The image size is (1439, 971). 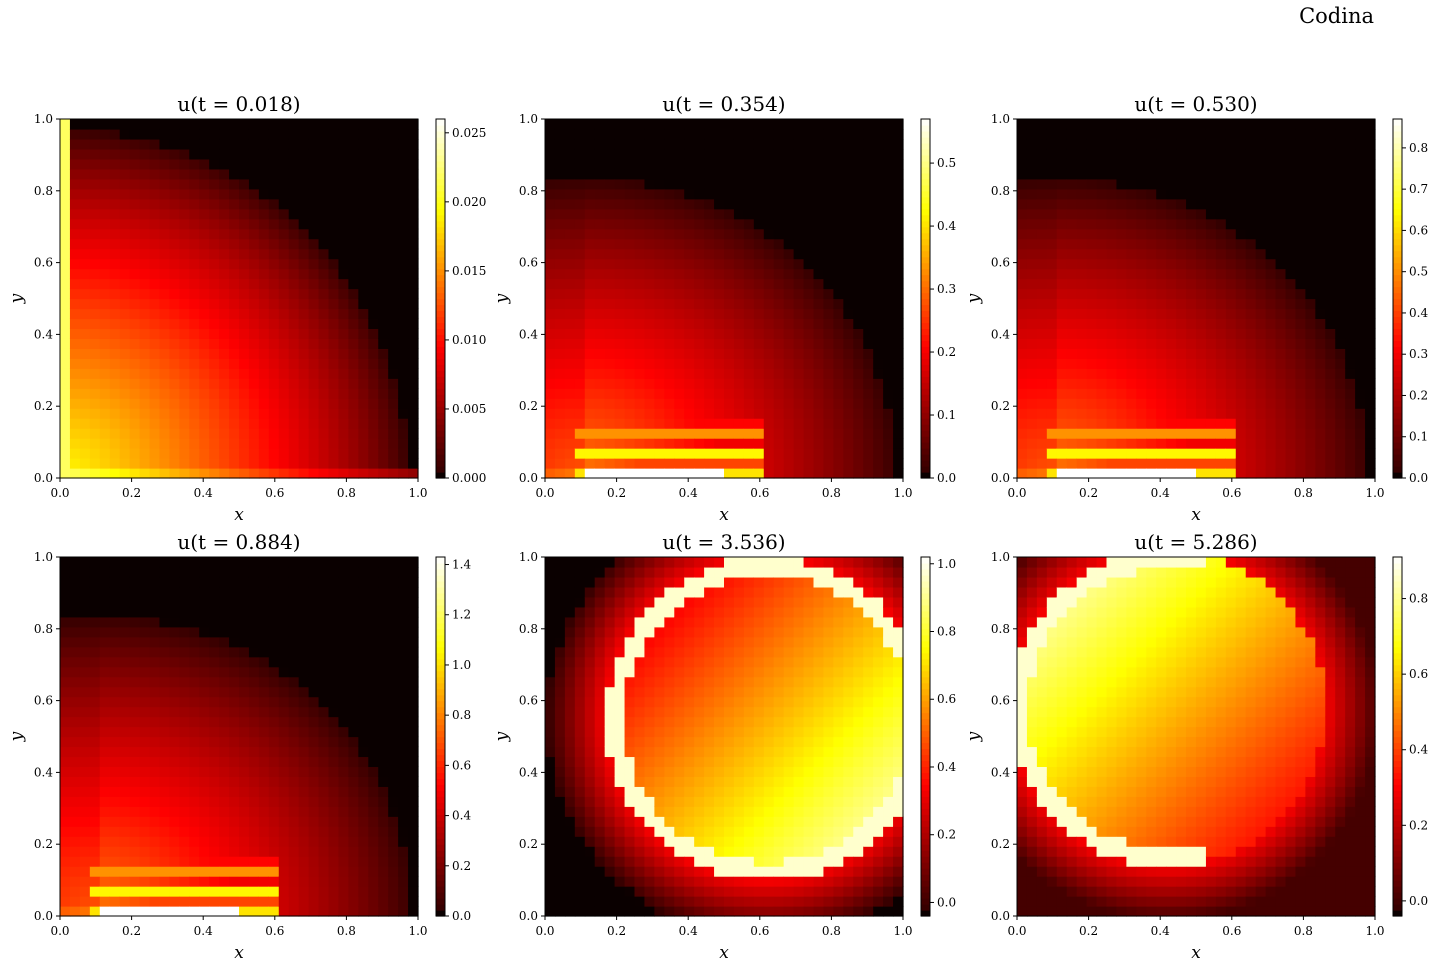 I want to click on y-tick-label: 0.2, so click(x=528, y=406).